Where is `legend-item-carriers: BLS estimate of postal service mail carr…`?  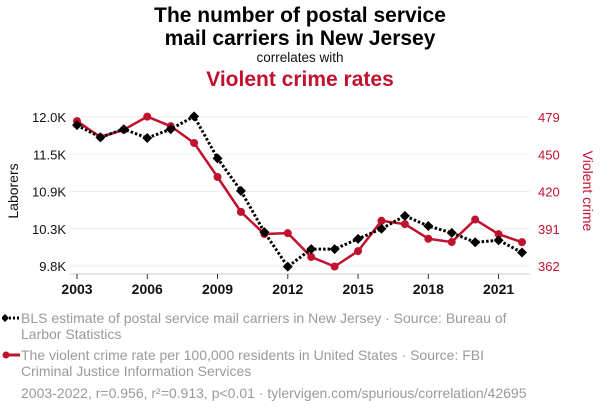 legend-item-carriers: BLS estimate of postal service mail carr… is located at coordinates (261, 326).